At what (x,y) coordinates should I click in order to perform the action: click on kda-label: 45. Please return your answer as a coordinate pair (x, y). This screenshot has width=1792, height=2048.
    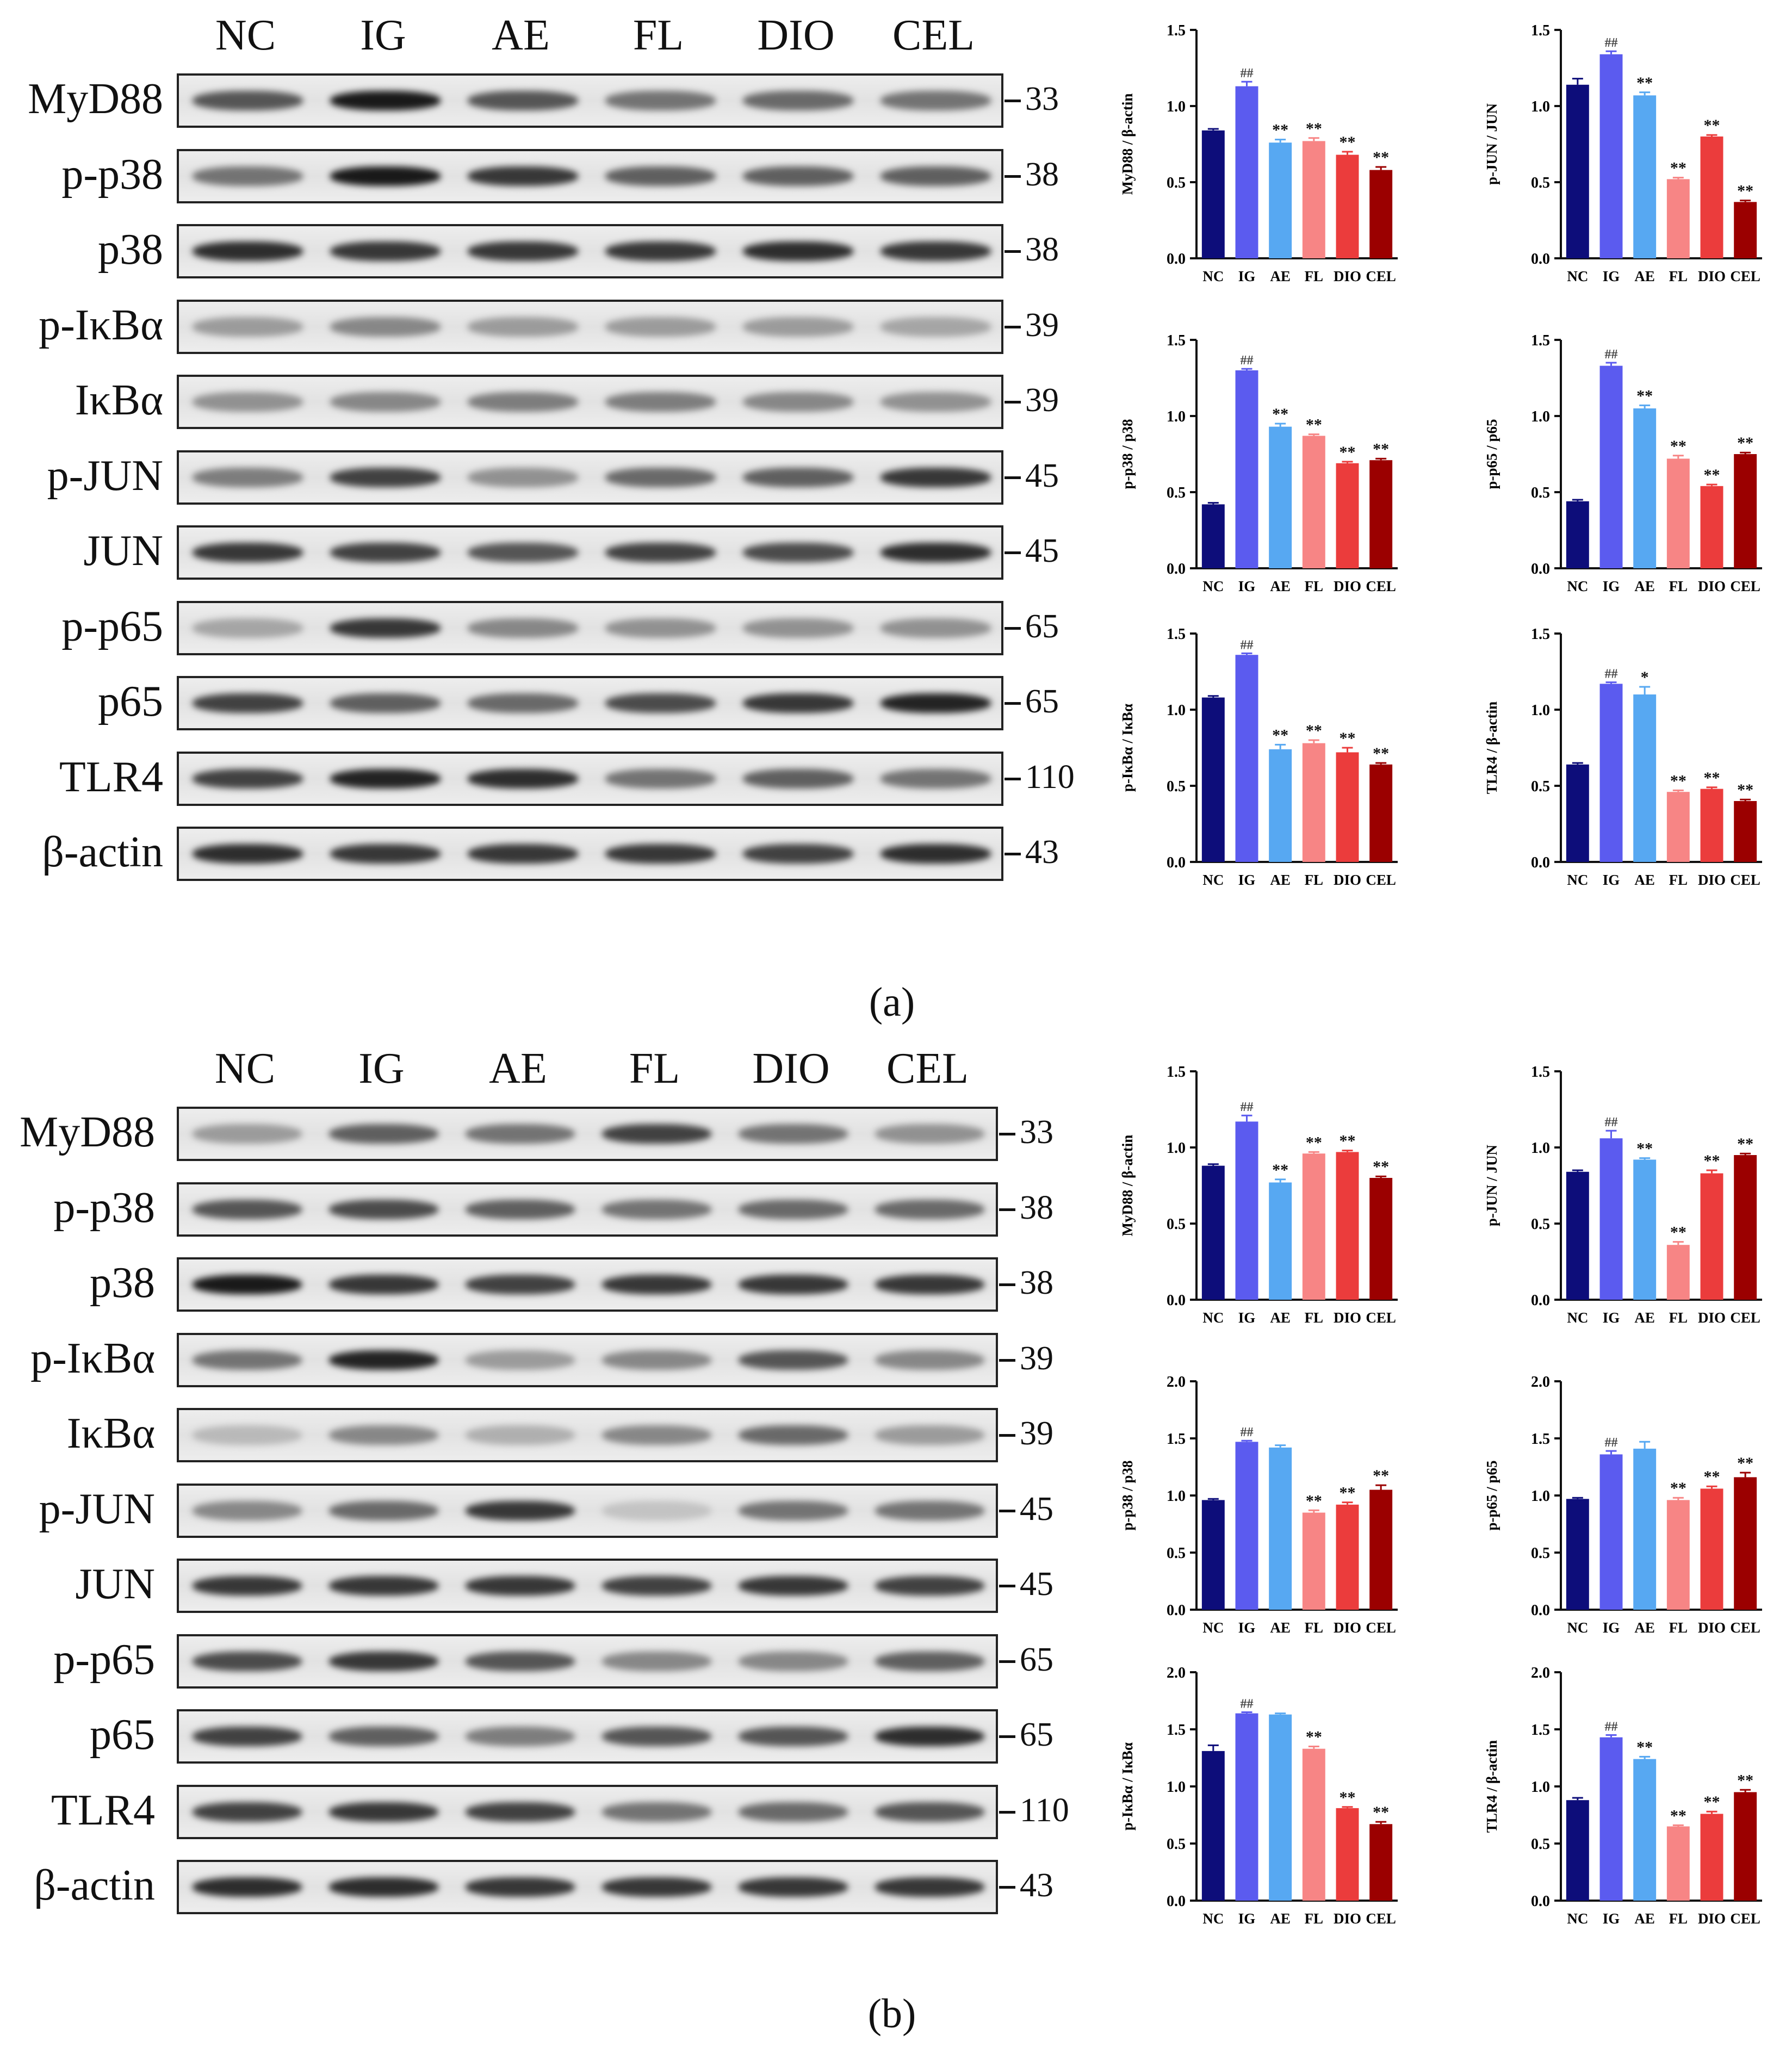
    Looking at the image, I should click on (1042, 550).